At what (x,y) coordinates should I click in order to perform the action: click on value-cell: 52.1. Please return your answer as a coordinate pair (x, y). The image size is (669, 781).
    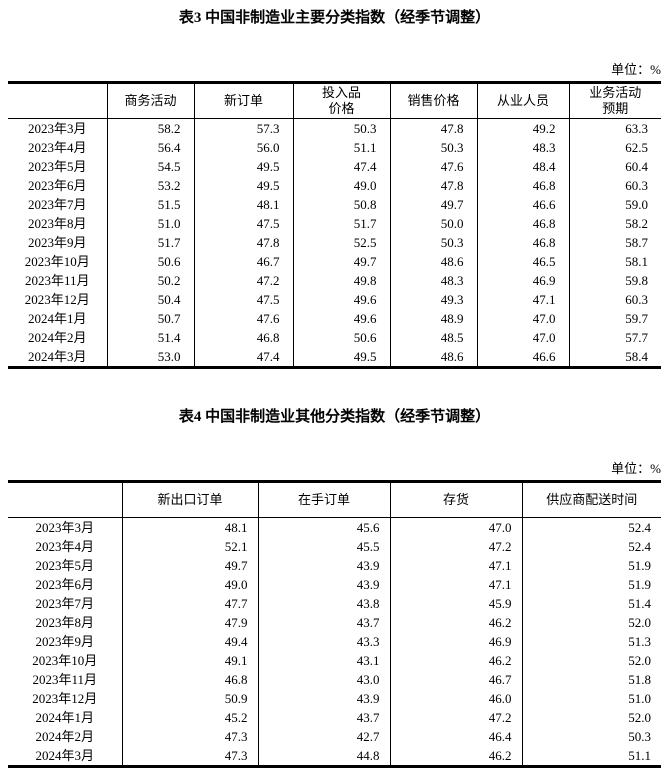
    Looking at the image, I should click on (190, 546).